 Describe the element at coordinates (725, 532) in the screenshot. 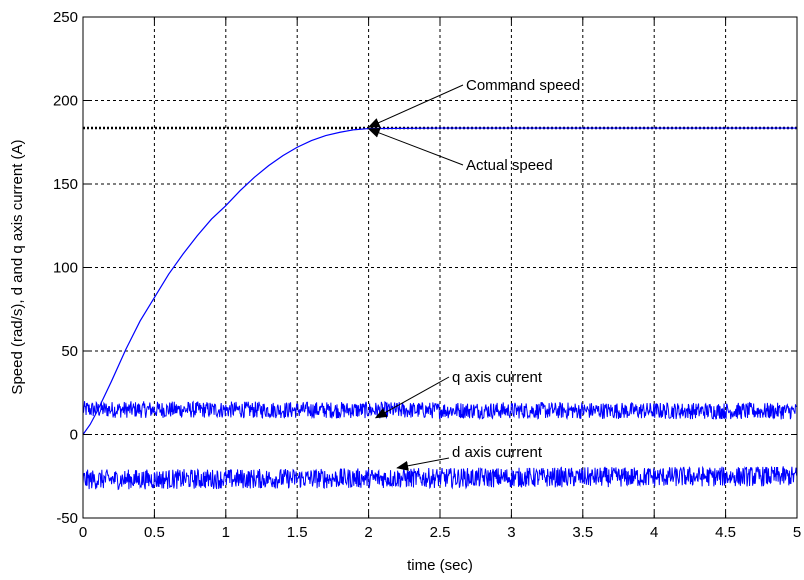

I see `x-tick-label: 4.5` at that location.